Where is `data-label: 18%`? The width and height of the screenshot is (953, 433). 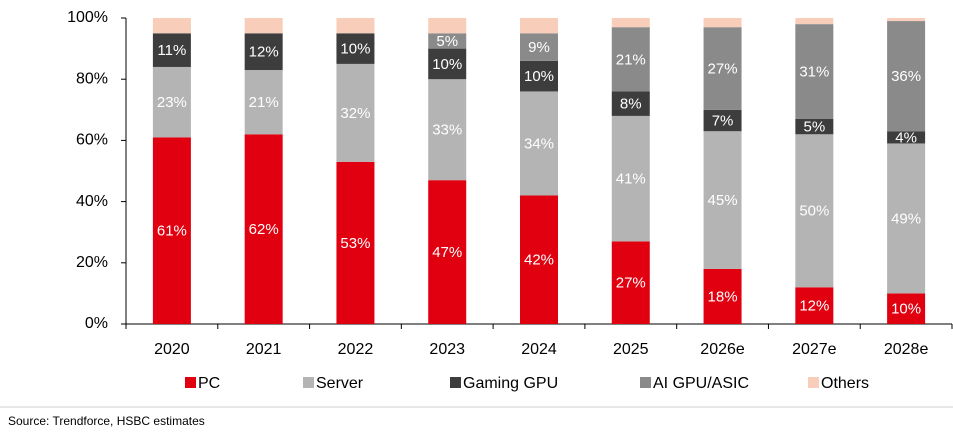 data-label: 18% is located at coordinates (723, 296).